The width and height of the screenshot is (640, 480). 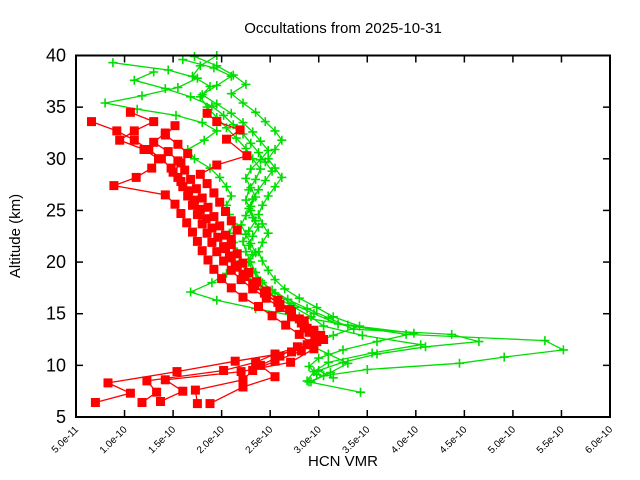 What do you see at coordinates (114, 440) in the screenshot?
I see `x-tick-label: 1.0e-10` at bounding box center [114, 440].